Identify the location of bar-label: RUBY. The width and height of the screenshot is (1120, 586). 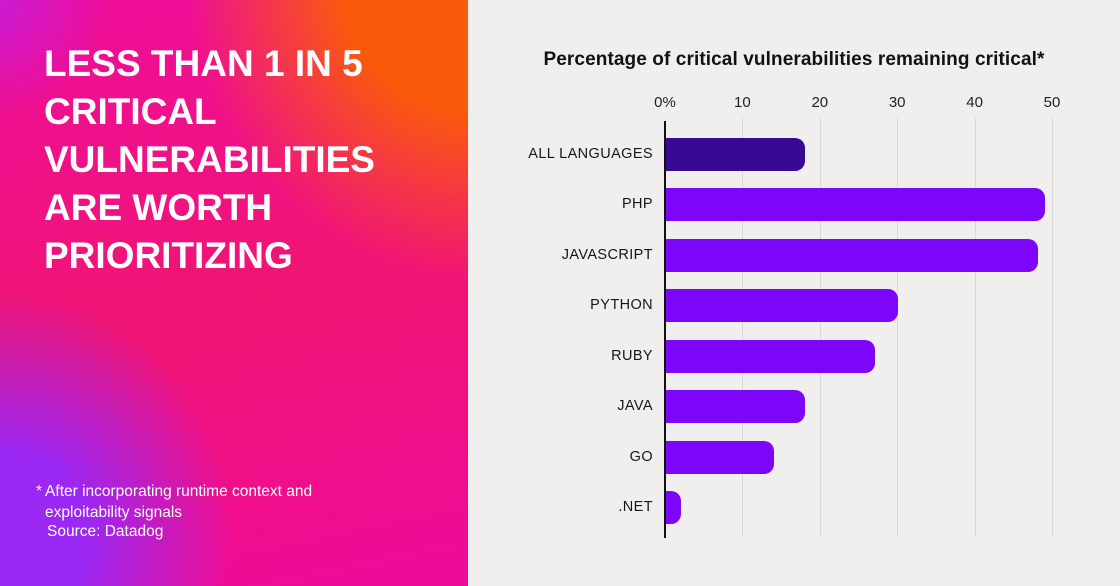
(632, 355).